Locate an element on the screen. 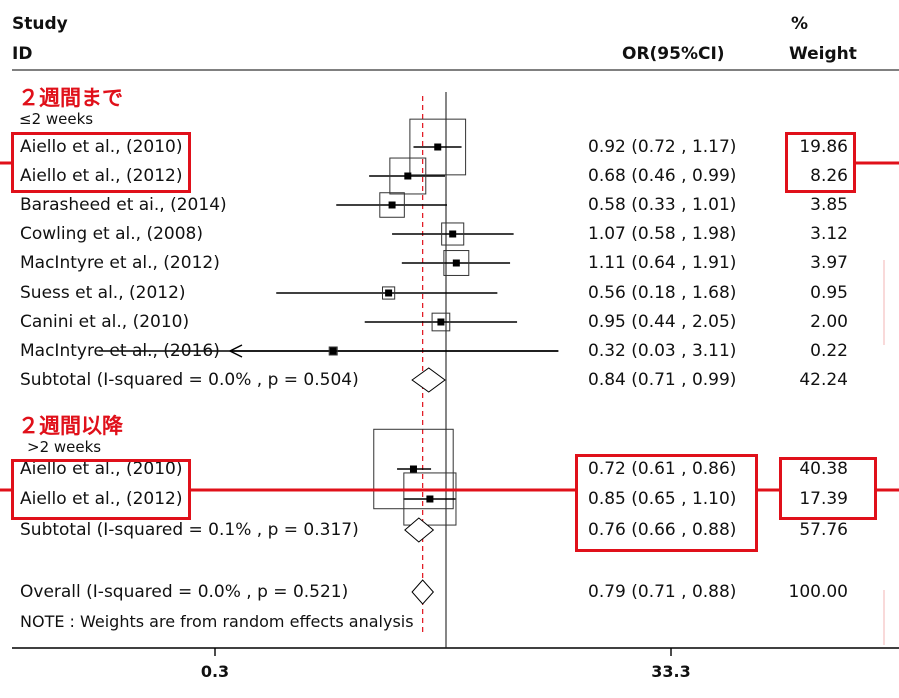 This screenshot has width=899, height=698. study-weight-aiello-et-al-2010: 19.86 is located at coordinates (823, 147).